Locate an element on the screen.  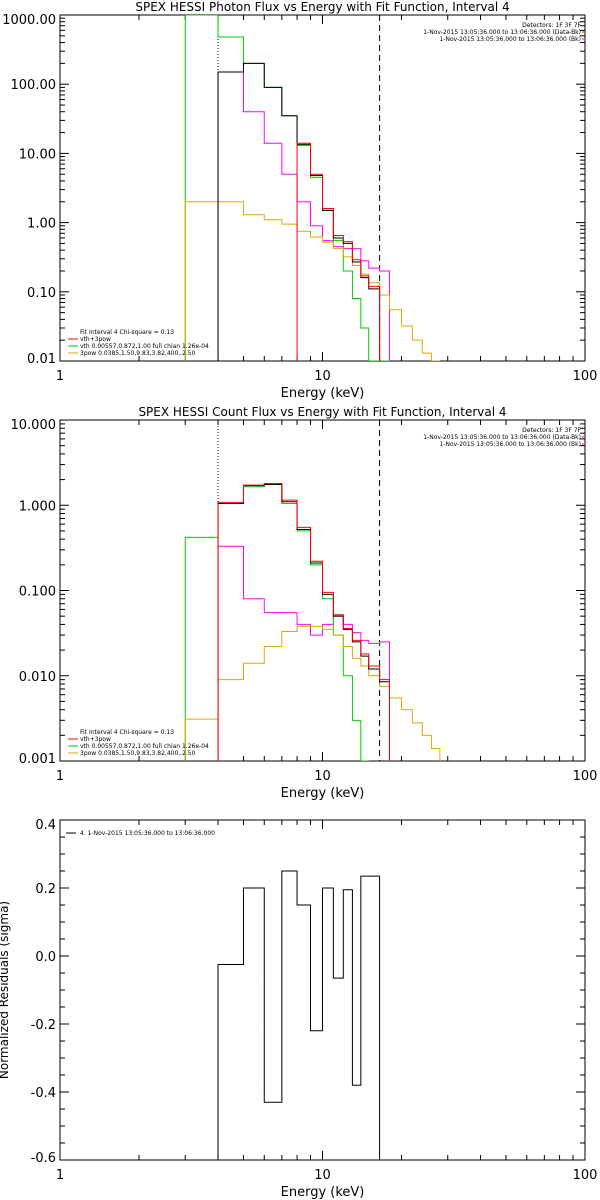
y-tick-label: -0.6 is located at coordinates (43, 1158).